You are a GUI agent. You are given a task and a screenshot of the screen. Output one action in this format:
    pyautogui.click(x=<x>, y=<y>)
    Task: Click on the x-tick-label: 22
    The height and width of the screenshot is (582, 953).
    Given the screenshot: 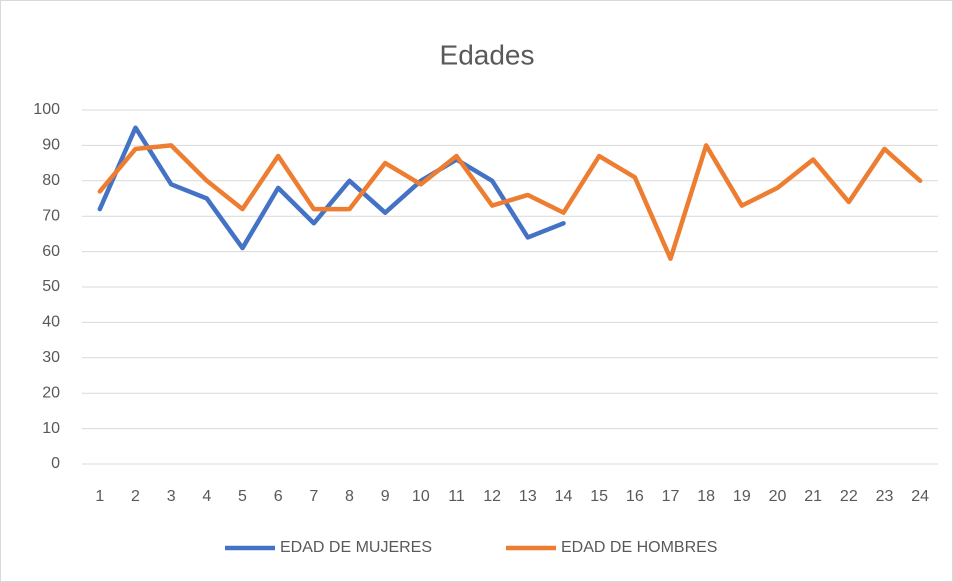 What is the action you would take?
    pyautogui.click(x=849, y=496)
    